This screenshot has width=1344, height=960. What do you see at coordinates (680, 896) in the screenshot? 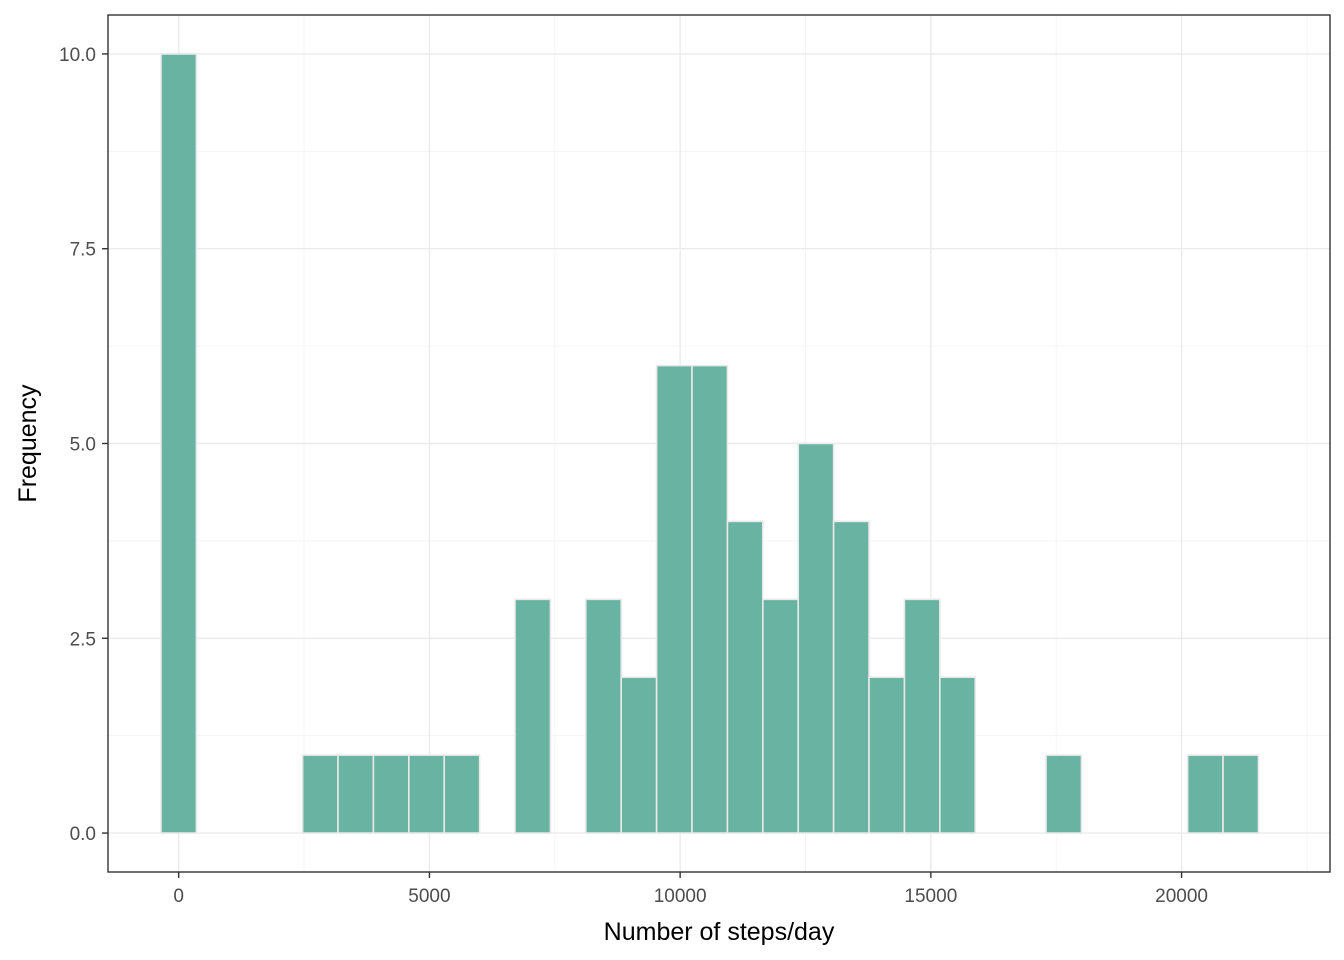
I see `x-tick-label: 10000` at bounding box center [680, 896].